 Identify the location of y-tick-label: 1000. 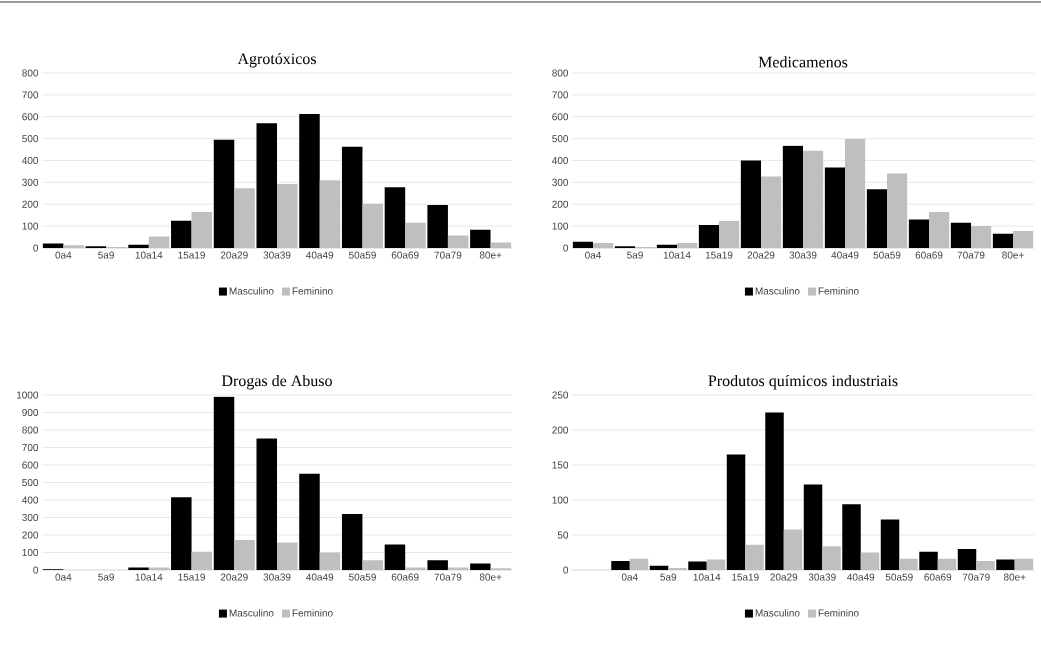
(27, 395).